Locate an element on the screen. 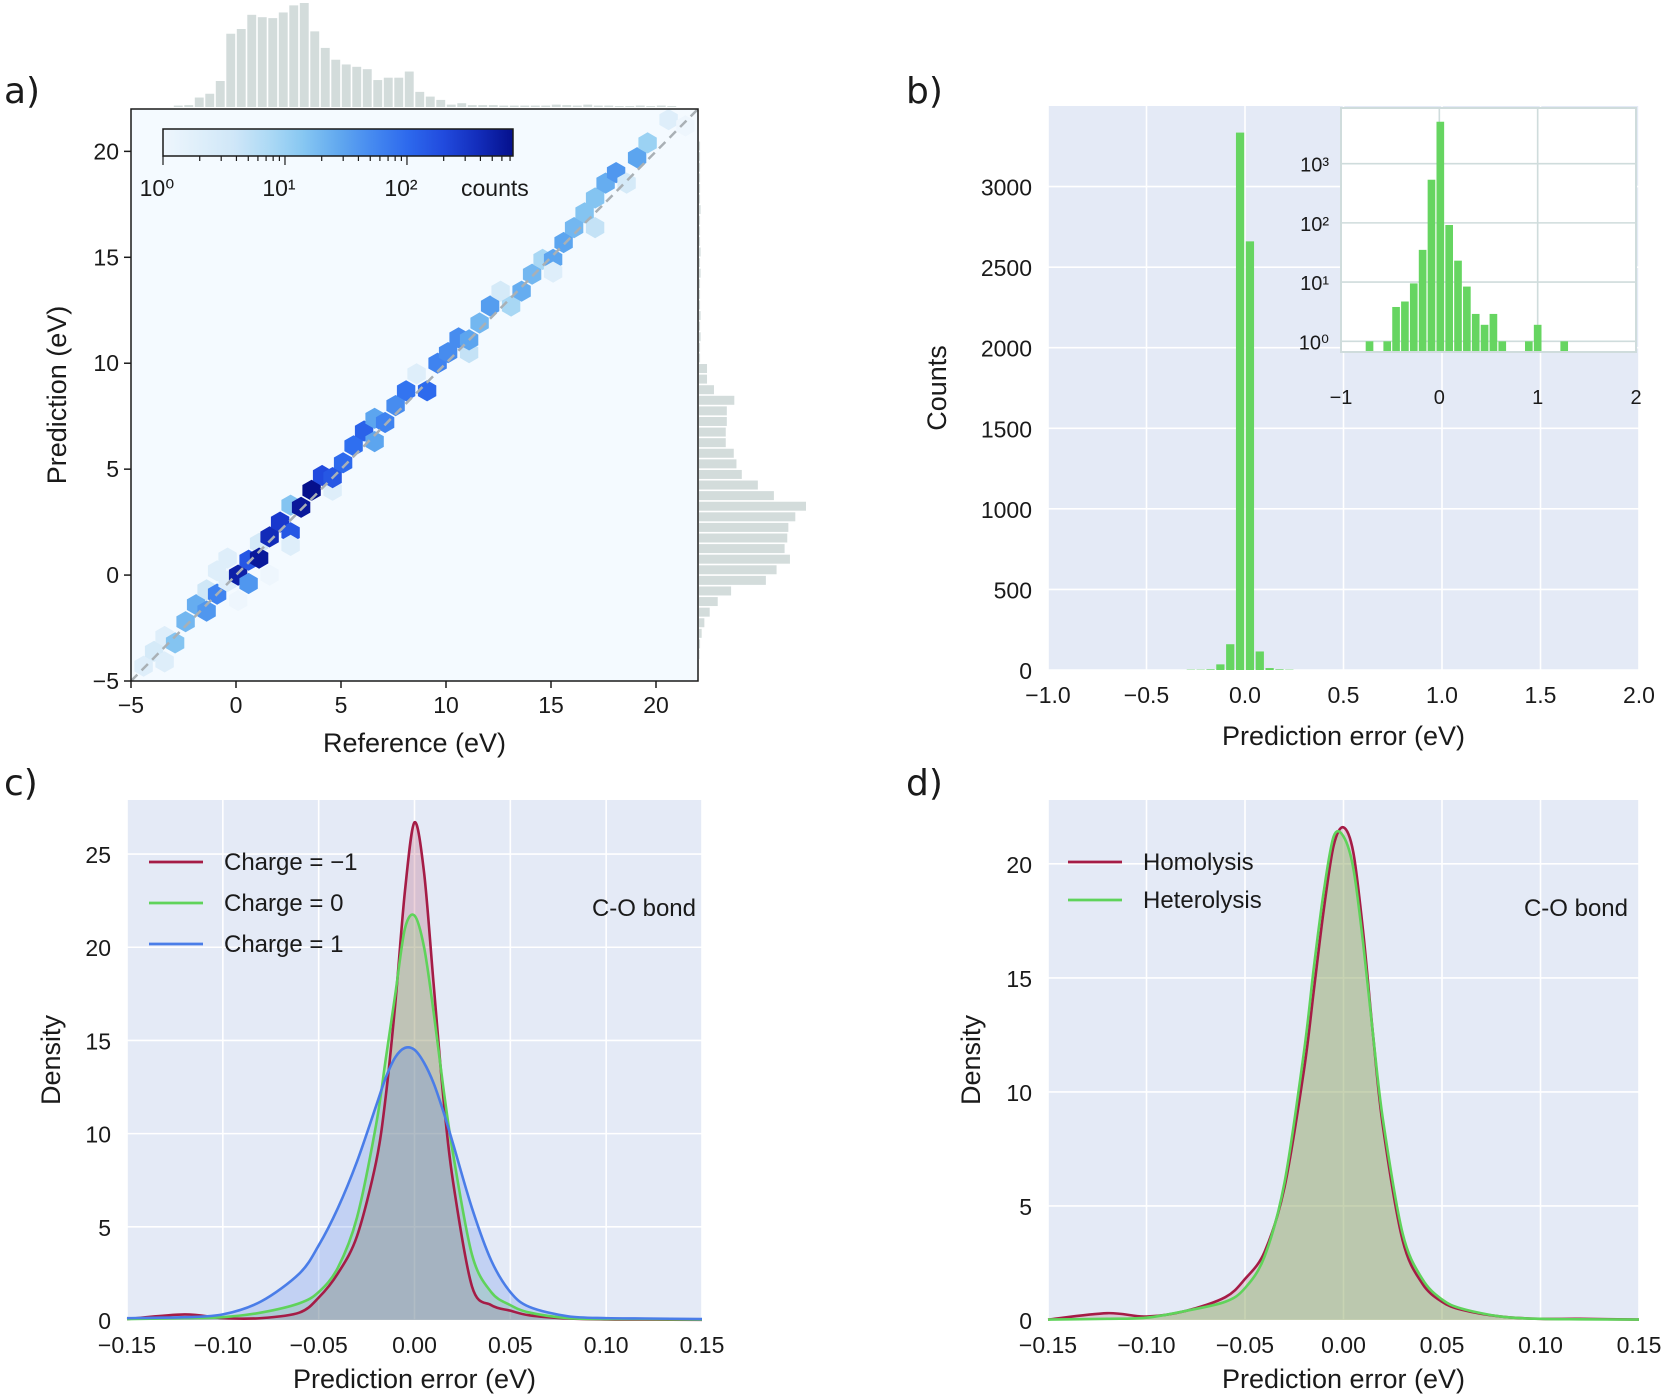 The image size is (1669, 1400). legend-label: Homolysis is located at coordinates (1198, 862).